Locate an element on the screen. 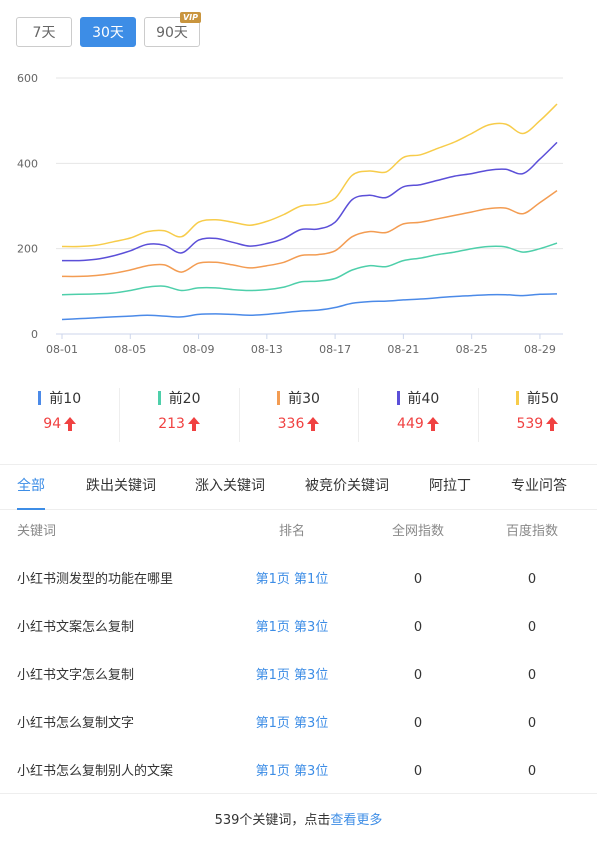 Image resolution: width=597 pixels, height=841 pixels. range-90-days-button: 90天 VIP is located at coordinates (172, 29).